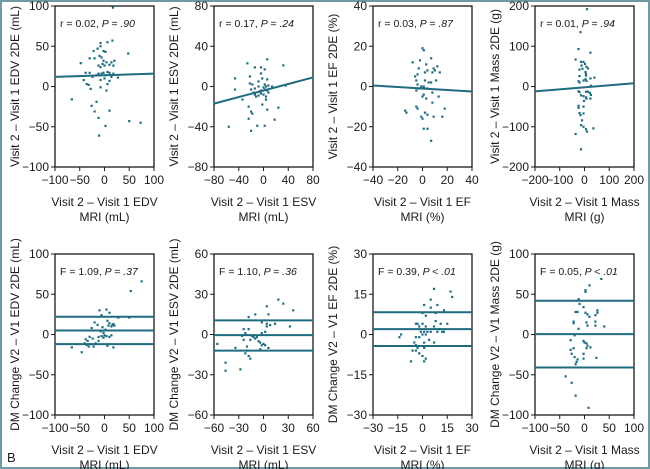 This screenshot has height=469, width=650. I want to click on x-tick-label: 30, so click(289, 428).